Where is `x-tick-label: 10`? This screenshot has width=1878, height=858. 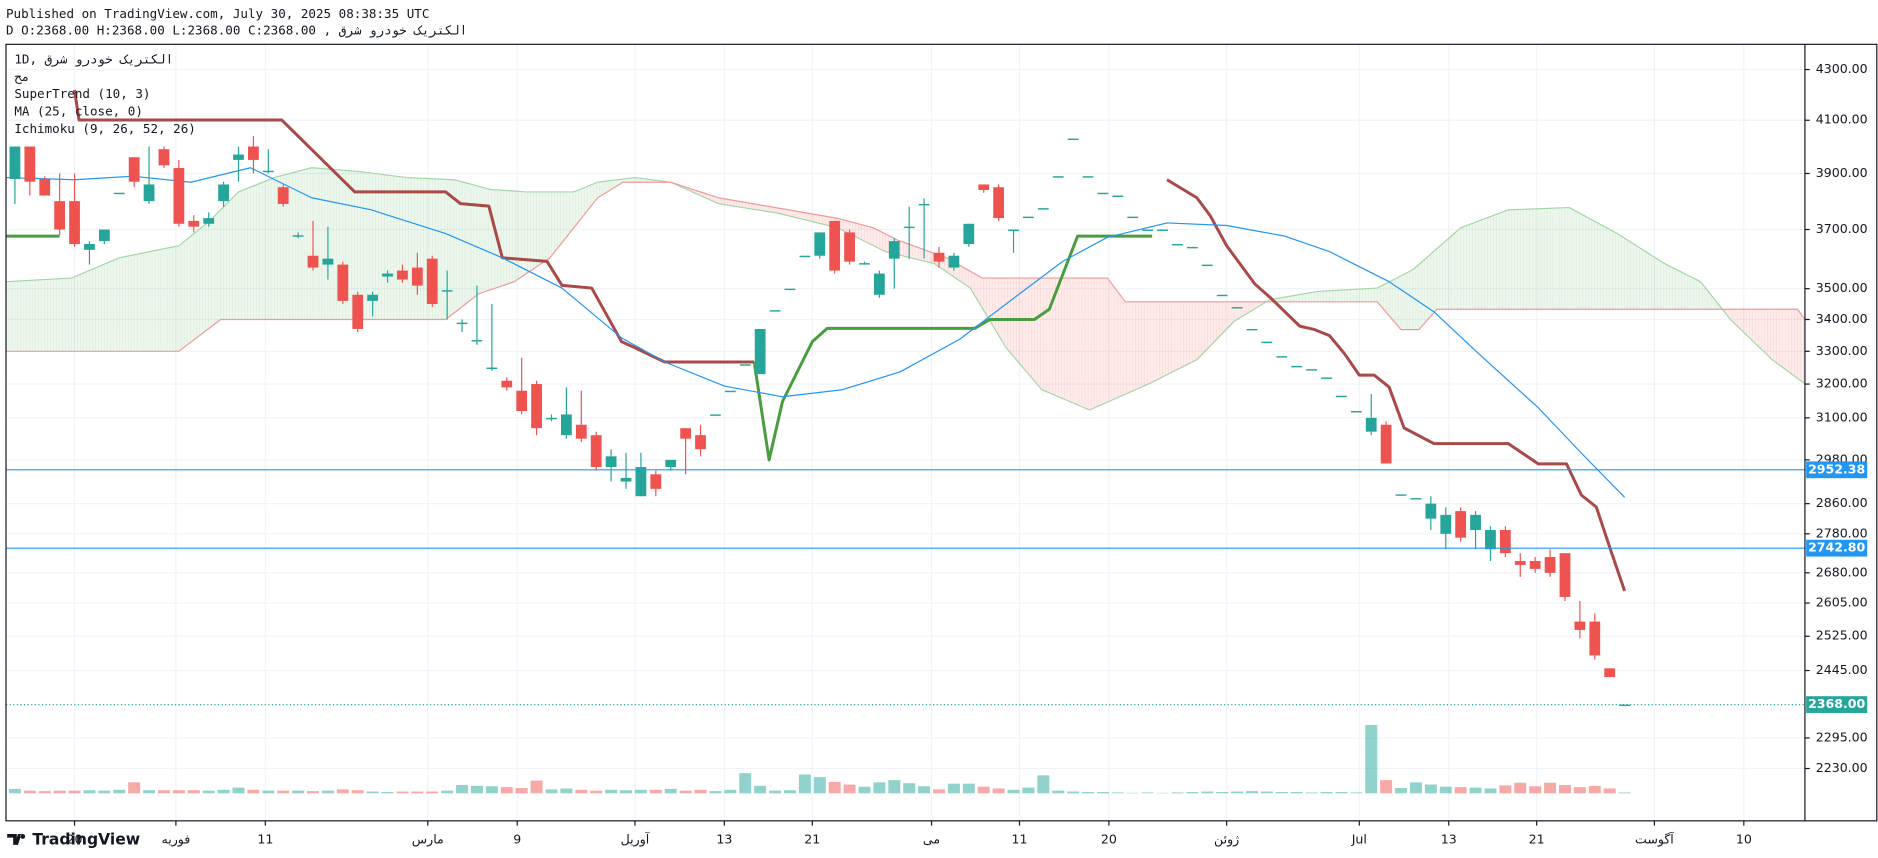
x-tick-label: 10 is located at coordinates (1744, 839).